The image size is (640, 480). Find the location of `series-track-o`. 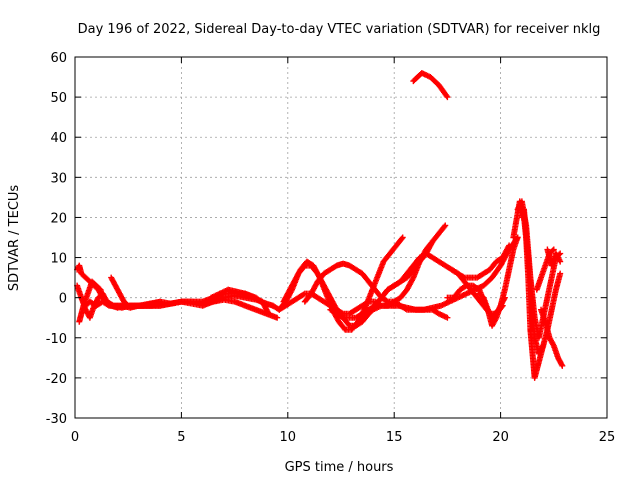

series-track-o is located at coordinates (498, 281).